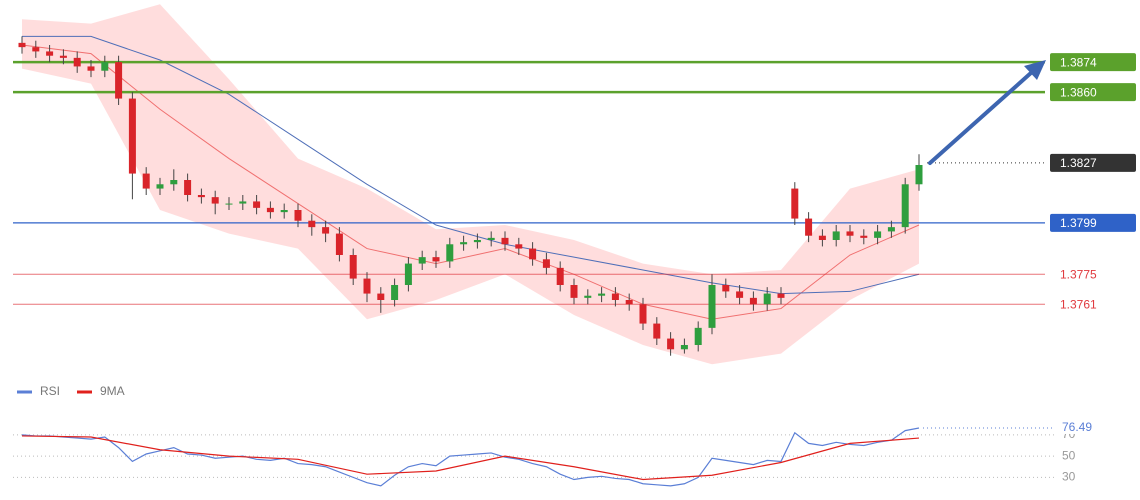  I want to click on last-value-label: 76.49, so click(1077, 427).